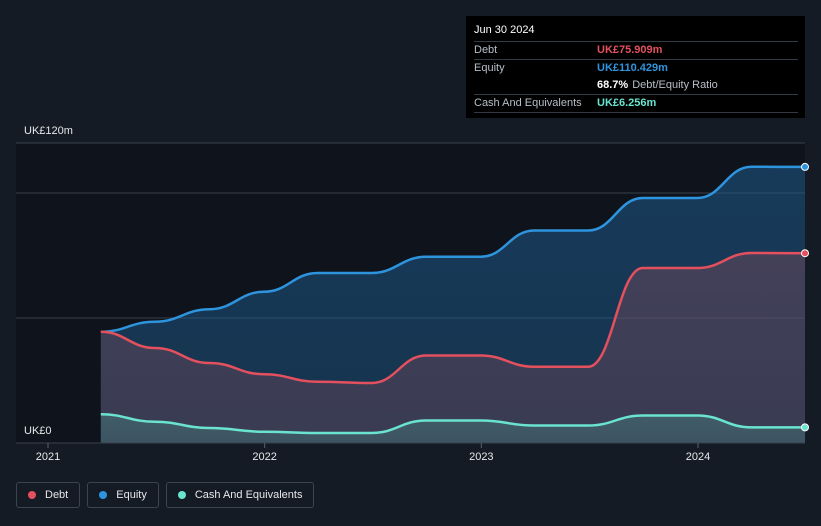  Describe the element at coordinates (698, 457) in the screenshot. I see `x-tick-label-2024: 2024` at that location.